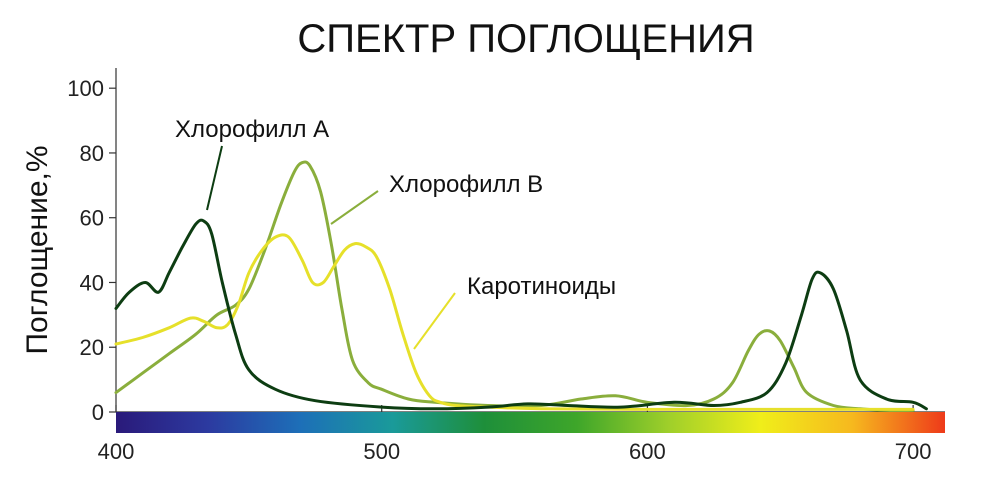  Describe the element at coordinates (913, 451) in the screenshot. I see `x-tick-label: 700` at that location.